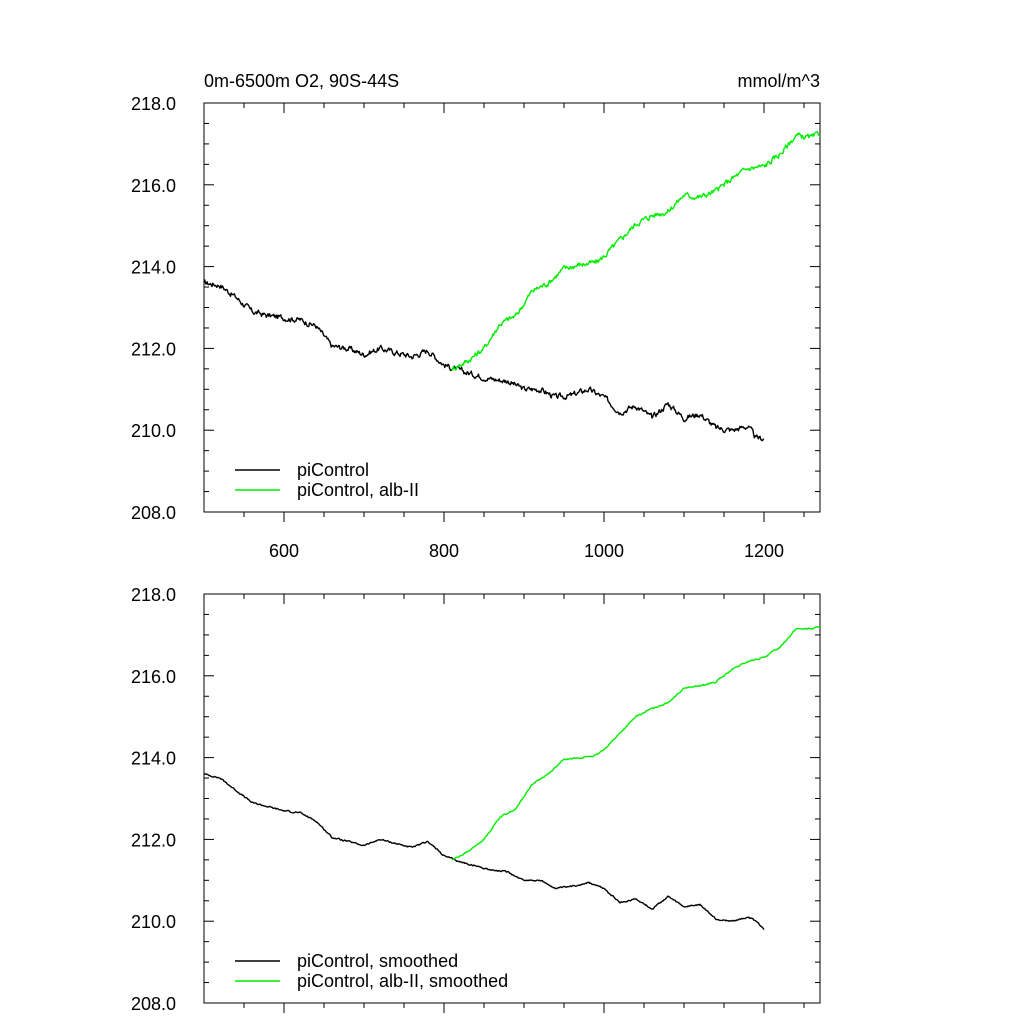  I want to click on legend-label: piControl, alb-II, smoothed, so click(402, 981).